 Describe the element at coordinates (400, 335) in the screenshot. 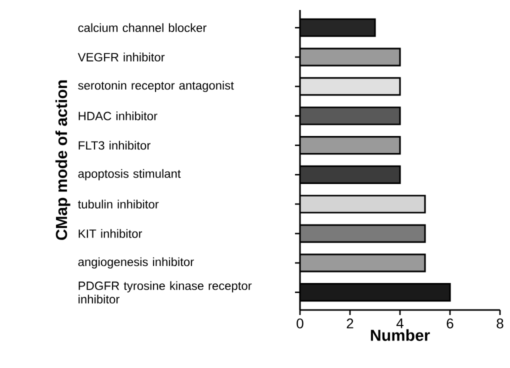

I see `x-axis-title: Number` at that location.